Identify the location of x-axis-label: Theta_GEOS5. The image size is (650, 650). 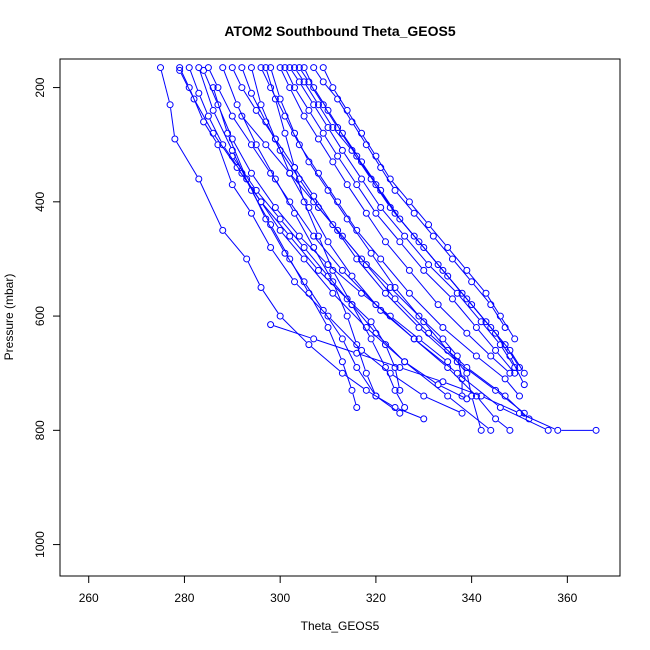
(340, 626).